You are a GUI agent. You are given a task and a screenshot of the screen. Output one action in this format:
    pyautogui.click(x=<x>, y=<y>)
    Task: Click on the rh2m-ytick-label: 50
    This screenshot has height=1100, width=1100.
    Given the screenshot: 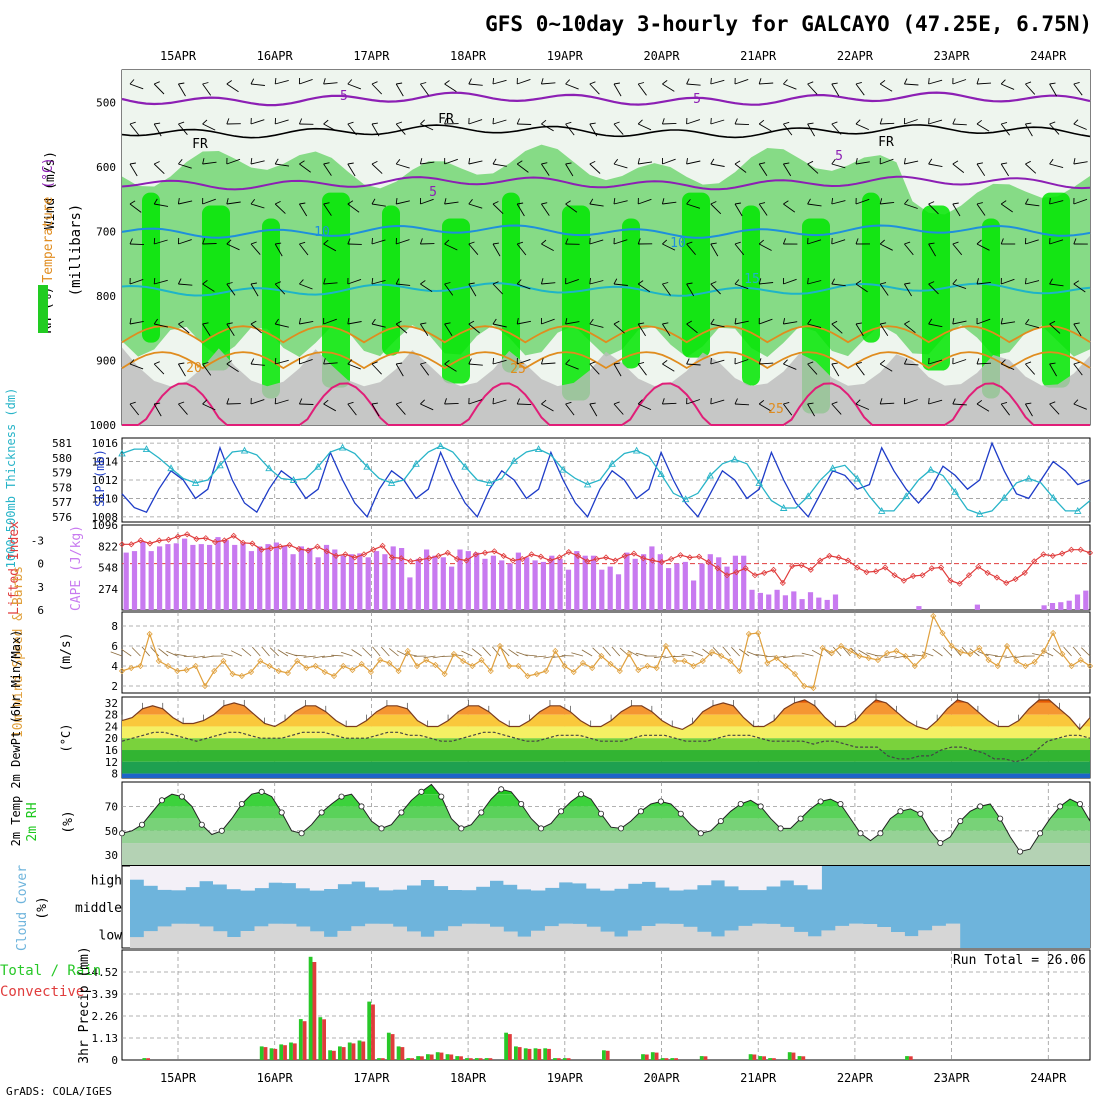 What is the action you would take?
    pyautogui.click(x=111, y=831)
    